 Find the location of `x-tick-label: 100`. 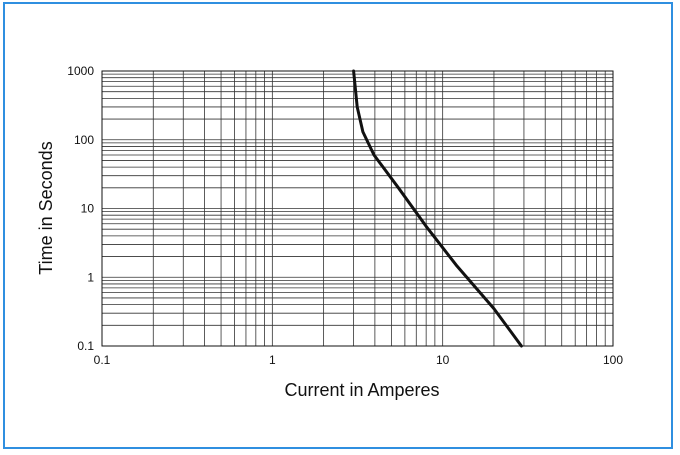

x-tick-label: 100 is located at coordinates (613, 360).